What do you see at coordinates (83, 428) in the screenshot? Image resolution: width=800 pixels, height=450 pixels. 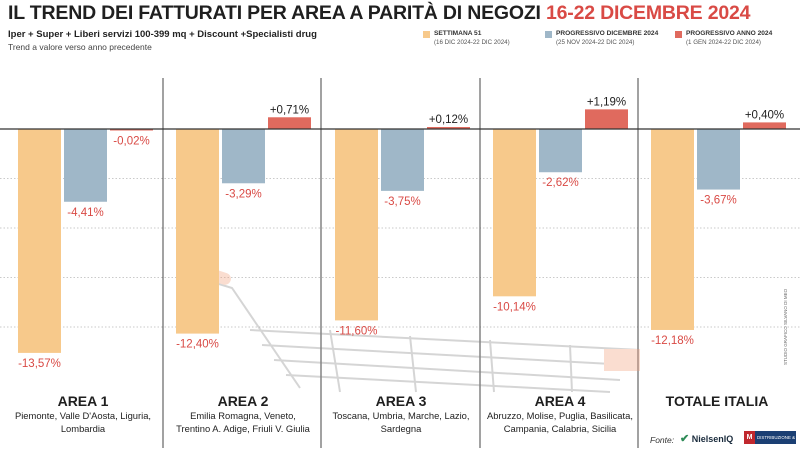 I see `regions-line: Lombardia` at bounding box center [83, 428].